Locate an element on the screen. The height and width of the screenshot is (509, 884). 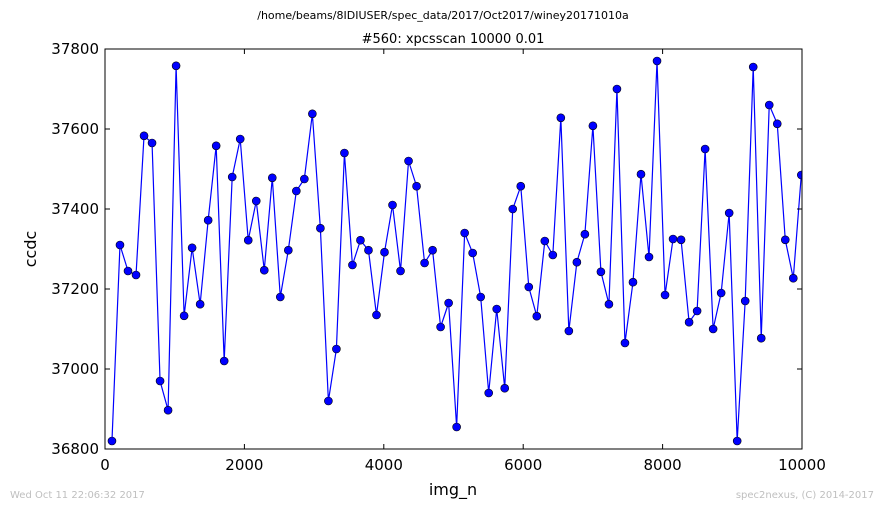
y-tick-label: 37400 is located at coordinates (75, 209).